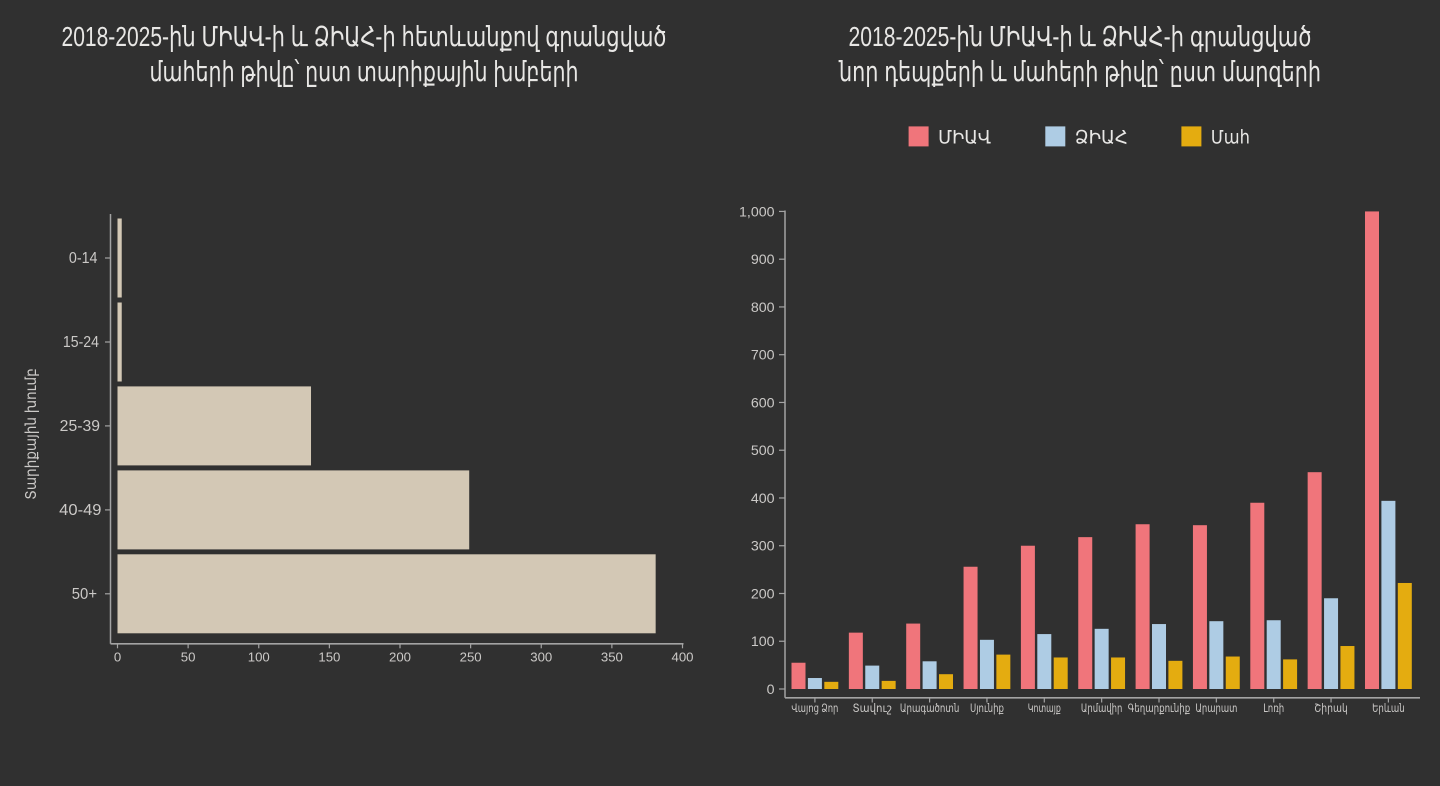  I want to click on svg-text: ՄԻԱՎ, so click(964, 137).